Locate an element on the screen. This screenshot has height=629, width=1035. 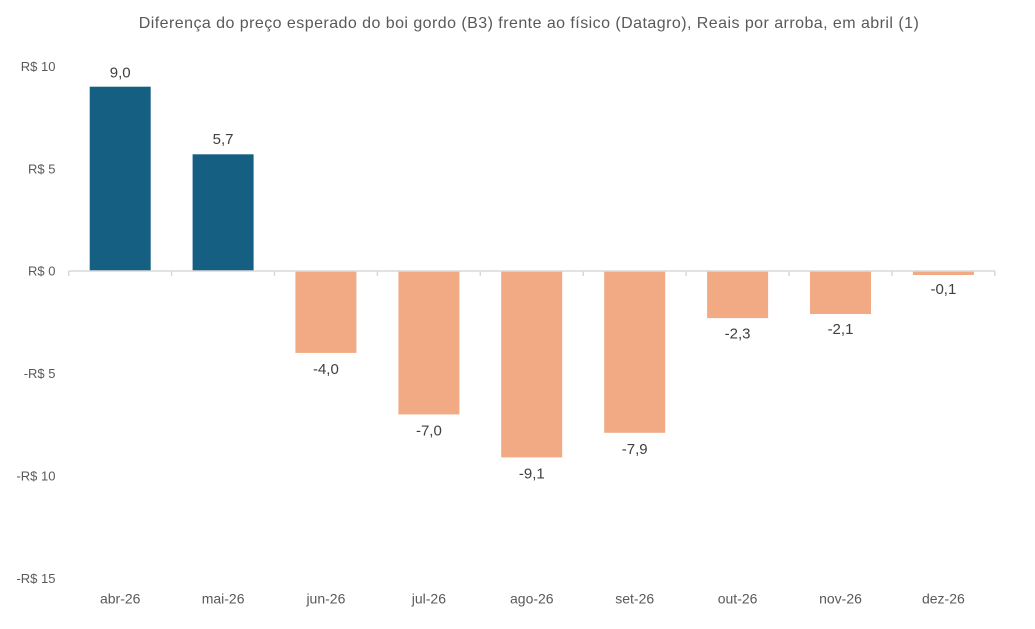
svg-text: -2,1 is located at coordinates (841, 329).